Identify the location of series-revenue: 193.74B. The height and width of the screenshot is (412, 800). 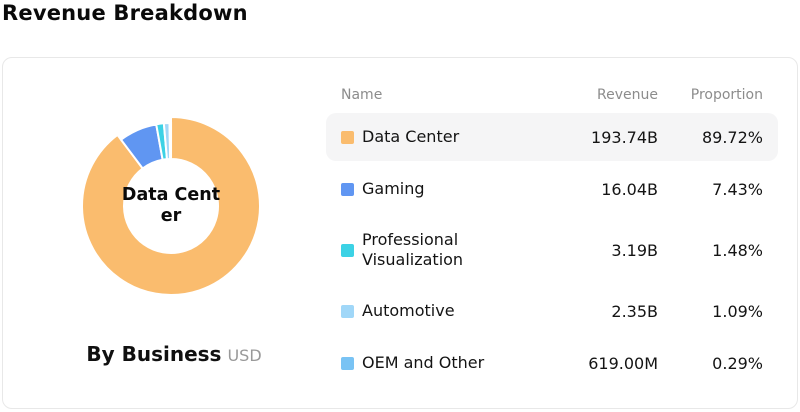
(624, 137).